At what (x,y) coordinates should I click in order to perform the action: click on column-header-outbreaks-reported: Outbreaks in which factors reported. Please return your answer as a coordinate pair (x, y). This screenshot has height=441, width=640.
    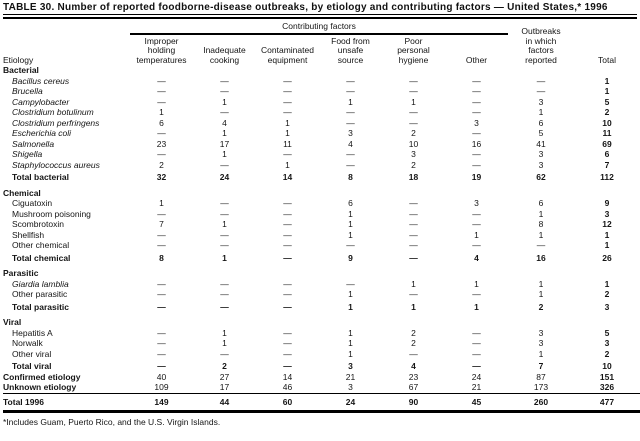
    Looking at the image, I should click on (541, 45).